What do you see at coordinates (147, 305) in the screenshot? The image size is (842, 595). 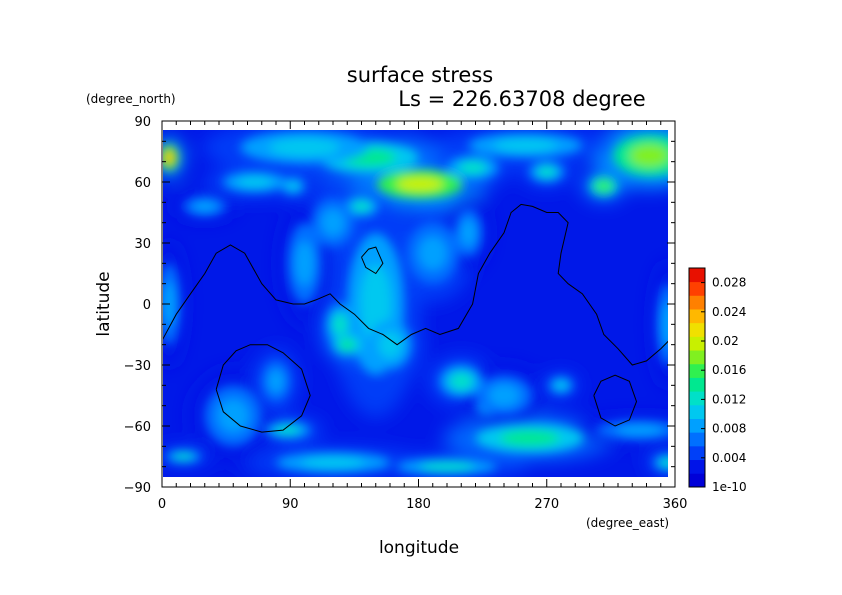 I see `y-tick-label-3: 0` at bounding box center [147, 305].